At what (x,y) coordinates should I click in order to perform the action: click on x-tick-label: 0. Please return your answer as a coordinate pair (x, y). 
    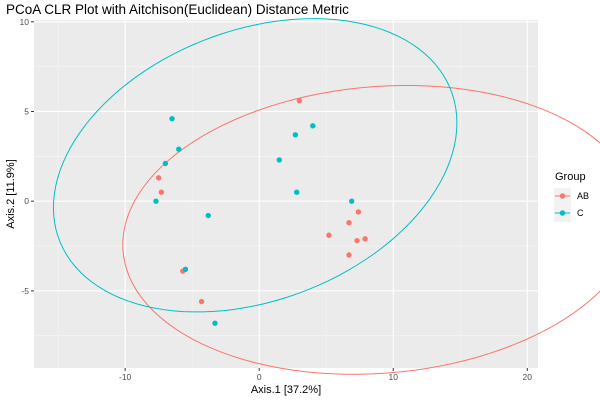
    Looking at the image, I should click on (259, 377).